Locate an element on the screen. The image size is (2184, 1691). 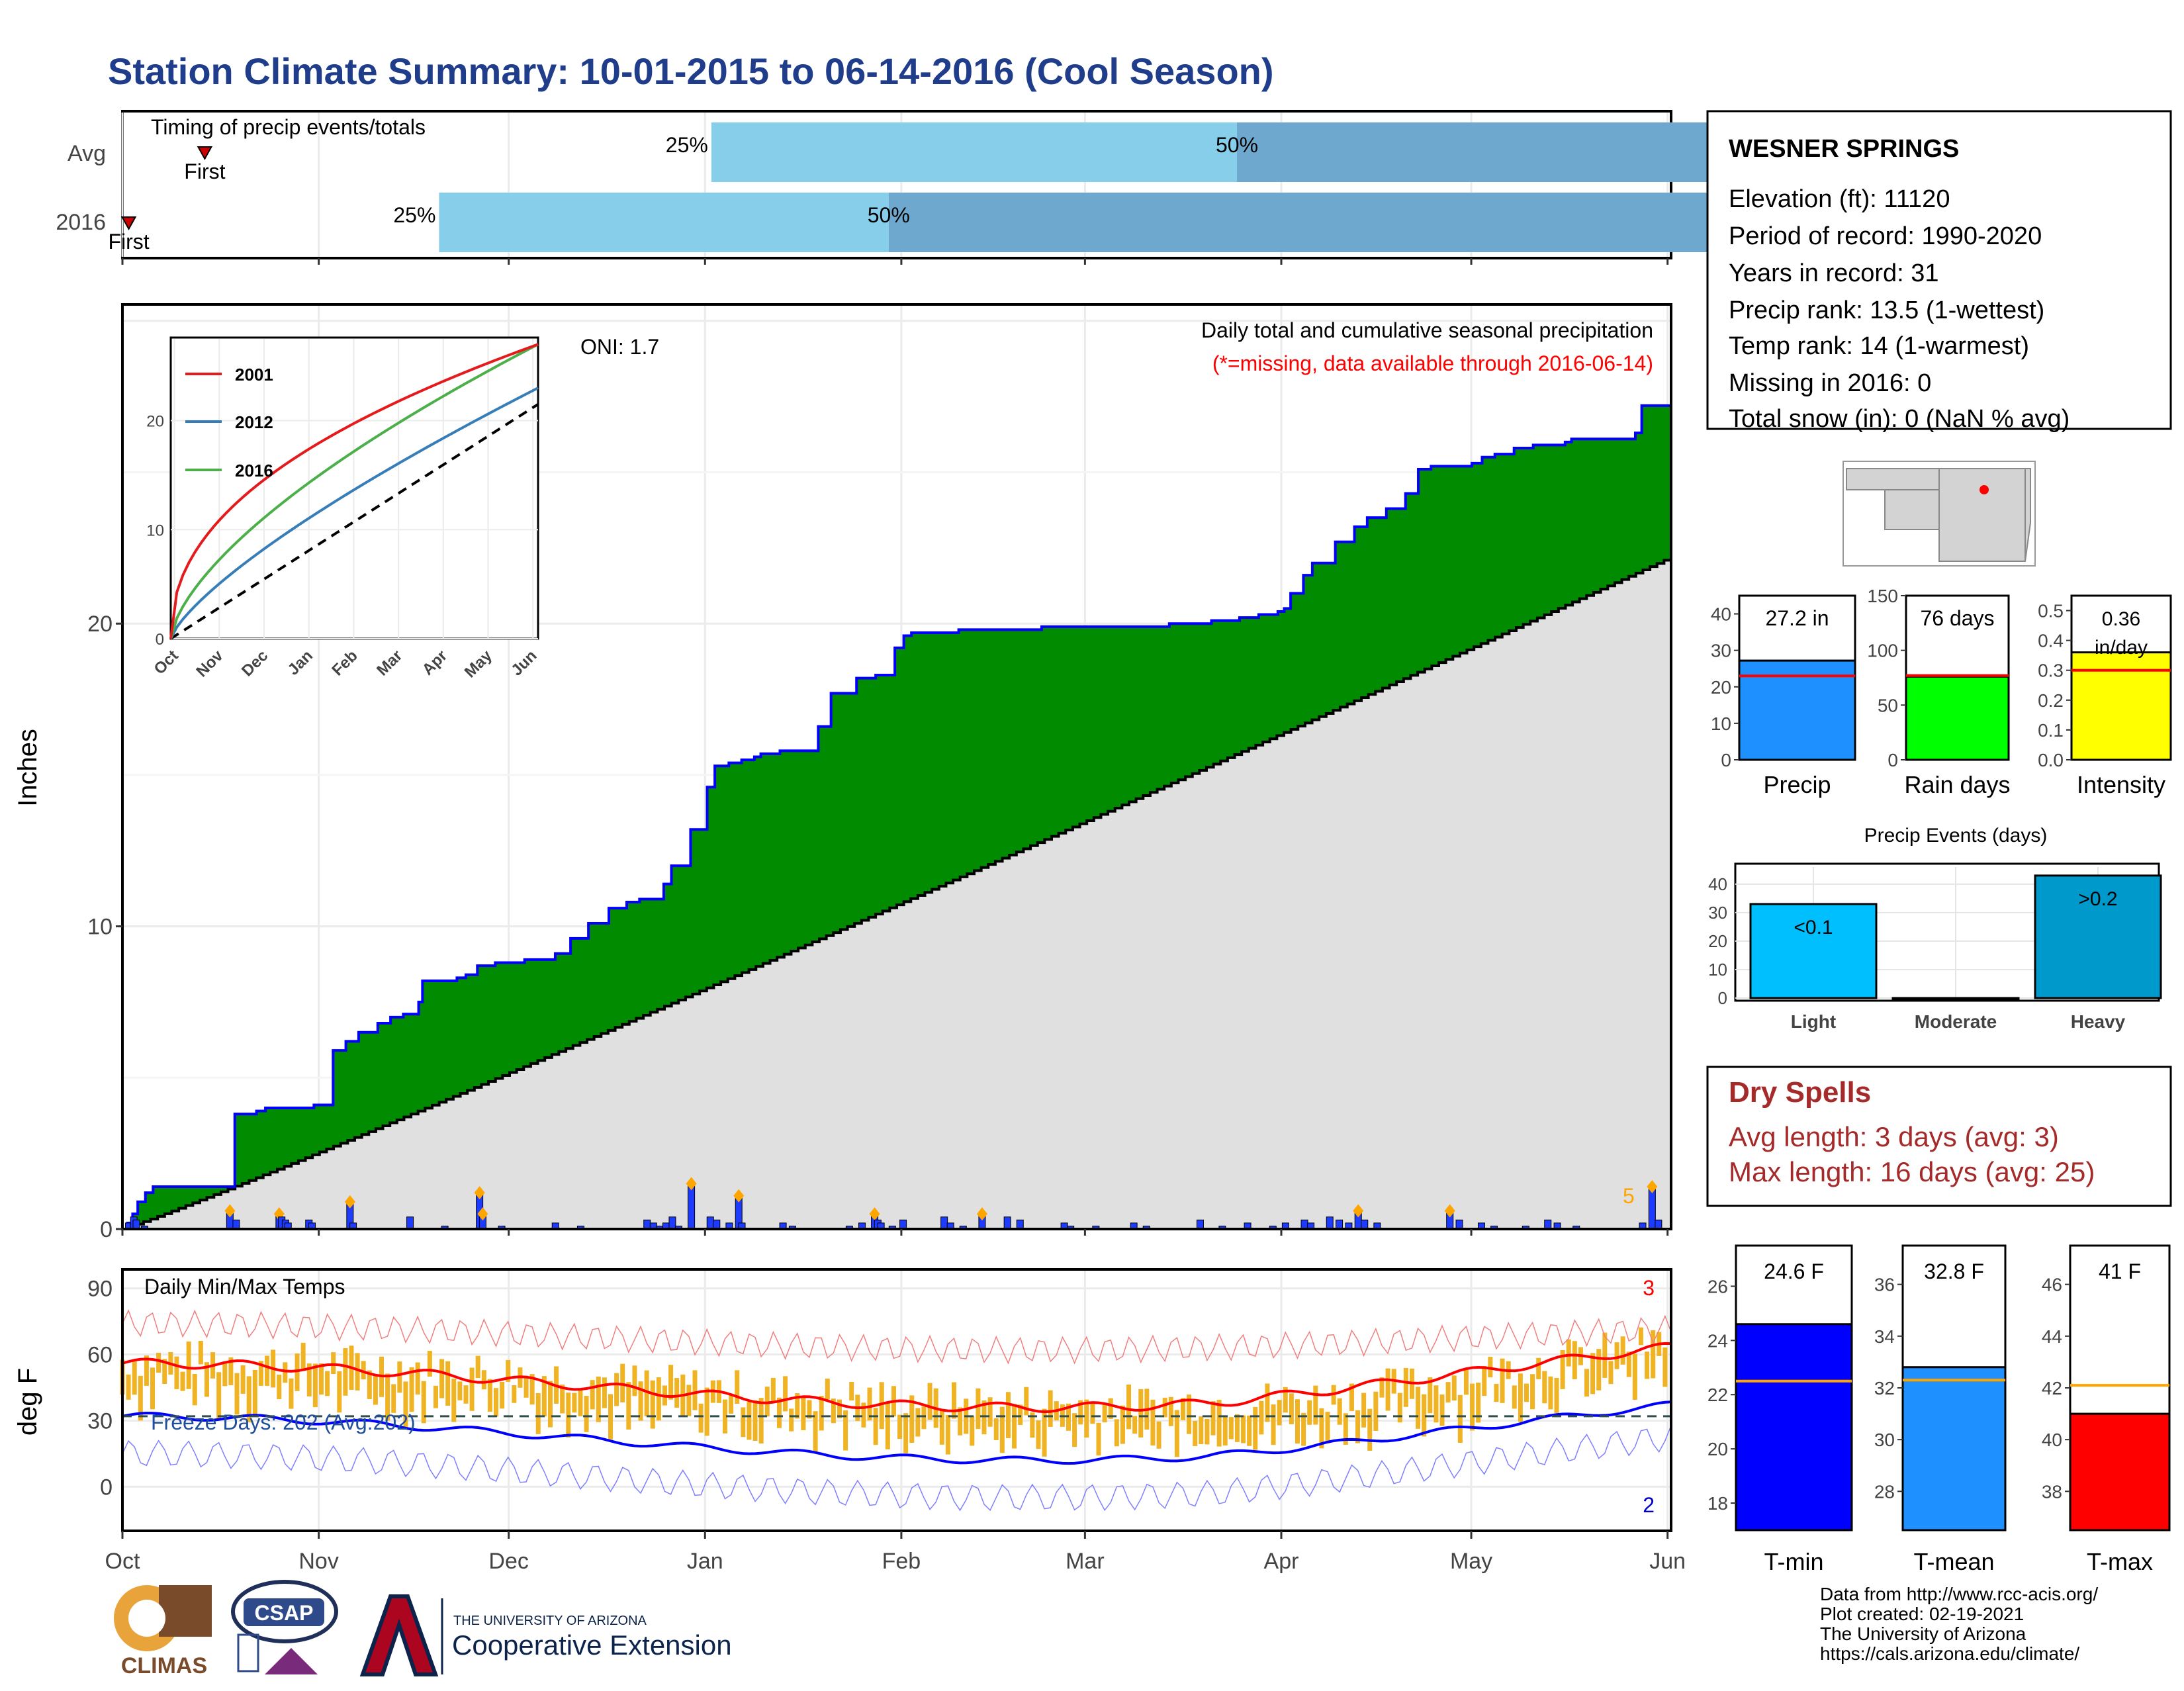
timing-row-avg-label: Avg is located at coordinates (87, 153).